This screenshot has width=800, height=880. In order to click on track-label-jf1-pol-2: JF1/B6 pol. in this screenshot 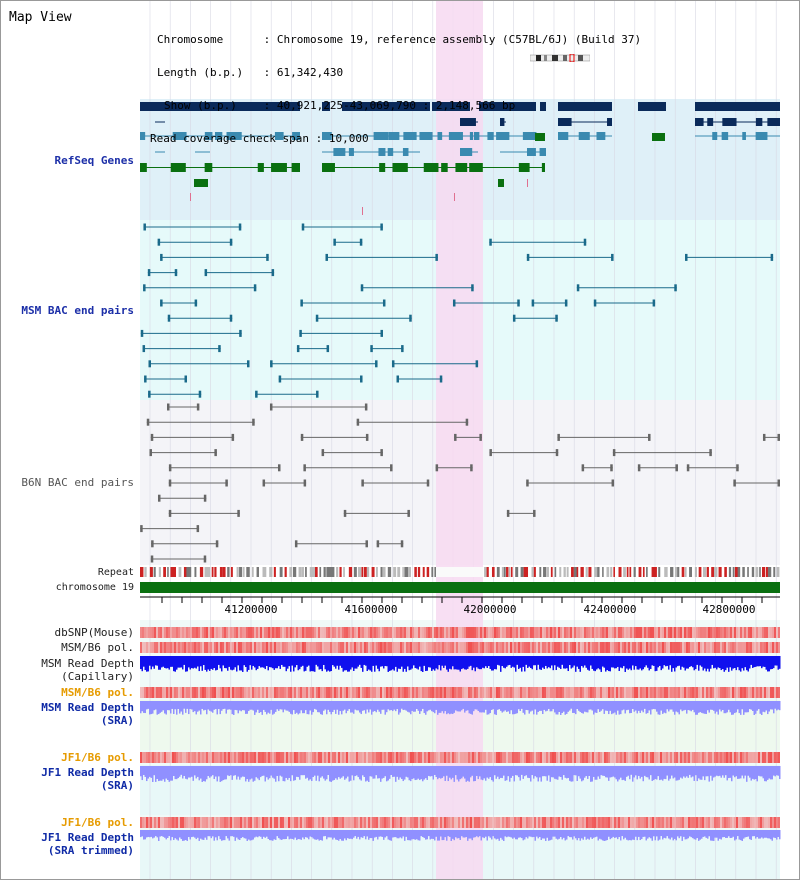, I will do `click(97, 822)`.